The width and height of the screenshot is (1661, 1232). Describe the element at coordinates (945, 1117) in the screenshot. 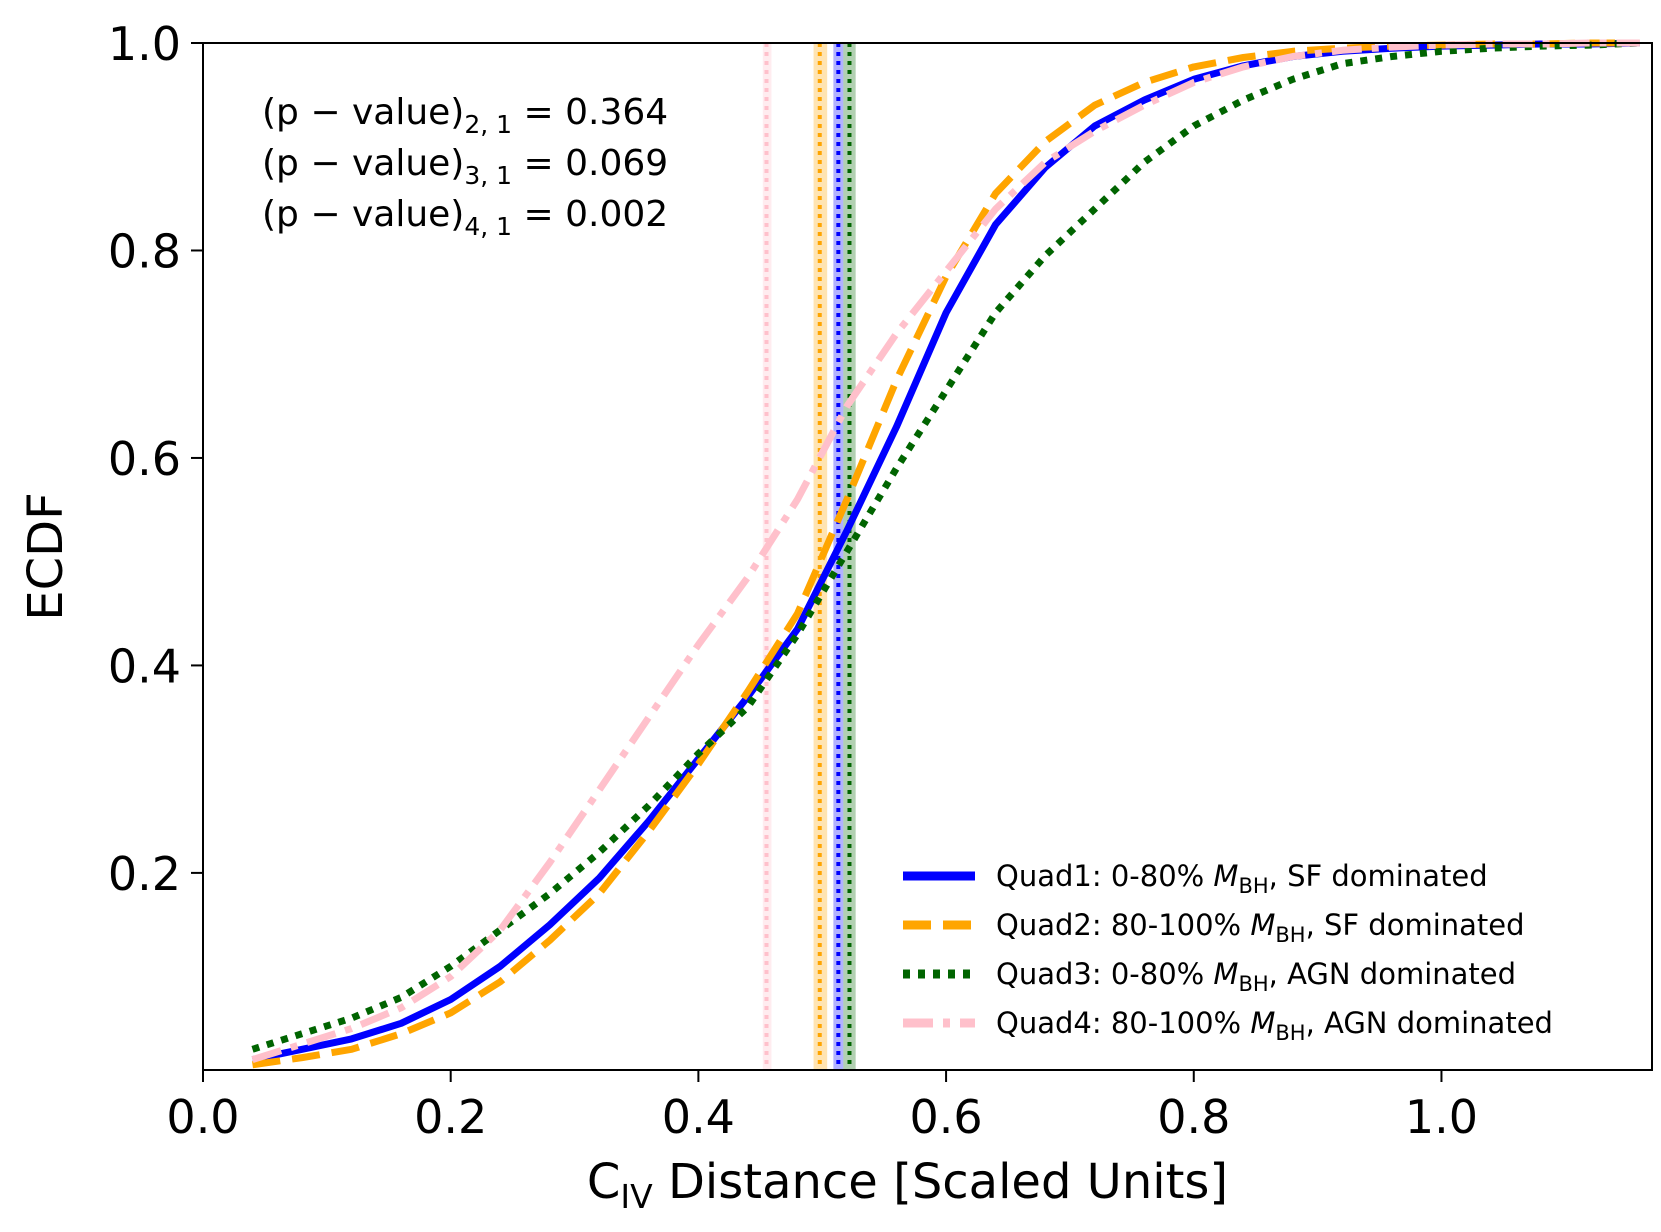

I see `x-tick-label: 0.6` at that location.